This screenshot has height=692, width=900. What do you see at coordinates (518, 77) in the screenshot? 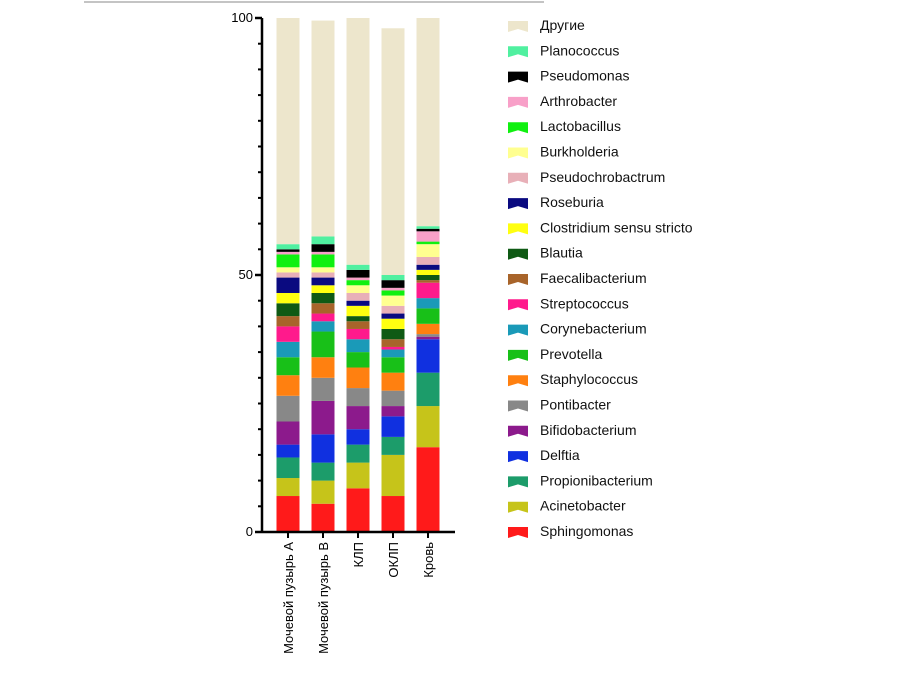
I see `legend-swatch-pseudomonas` at bounding box center [518, 77].